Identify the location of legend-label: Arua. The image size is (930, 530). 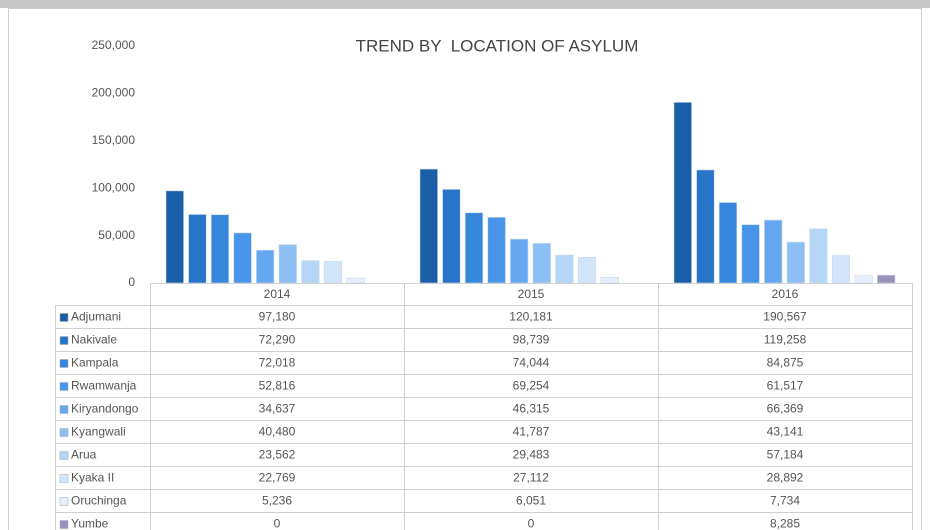
(84, 455).